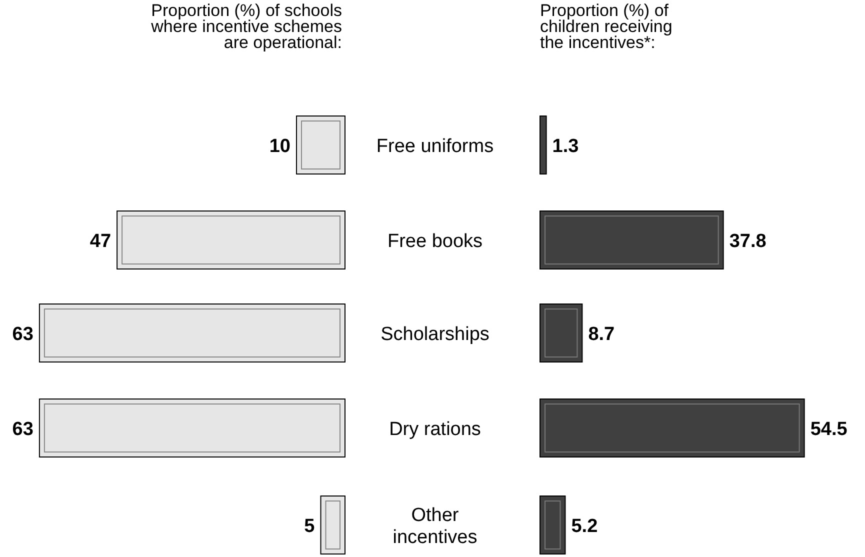 The height and width of the screenshot is (557, 865). What do you see at coordinates (601, 334) in the screenshot?
I see `data-label: 8.7` at bounding box center [601, 334].